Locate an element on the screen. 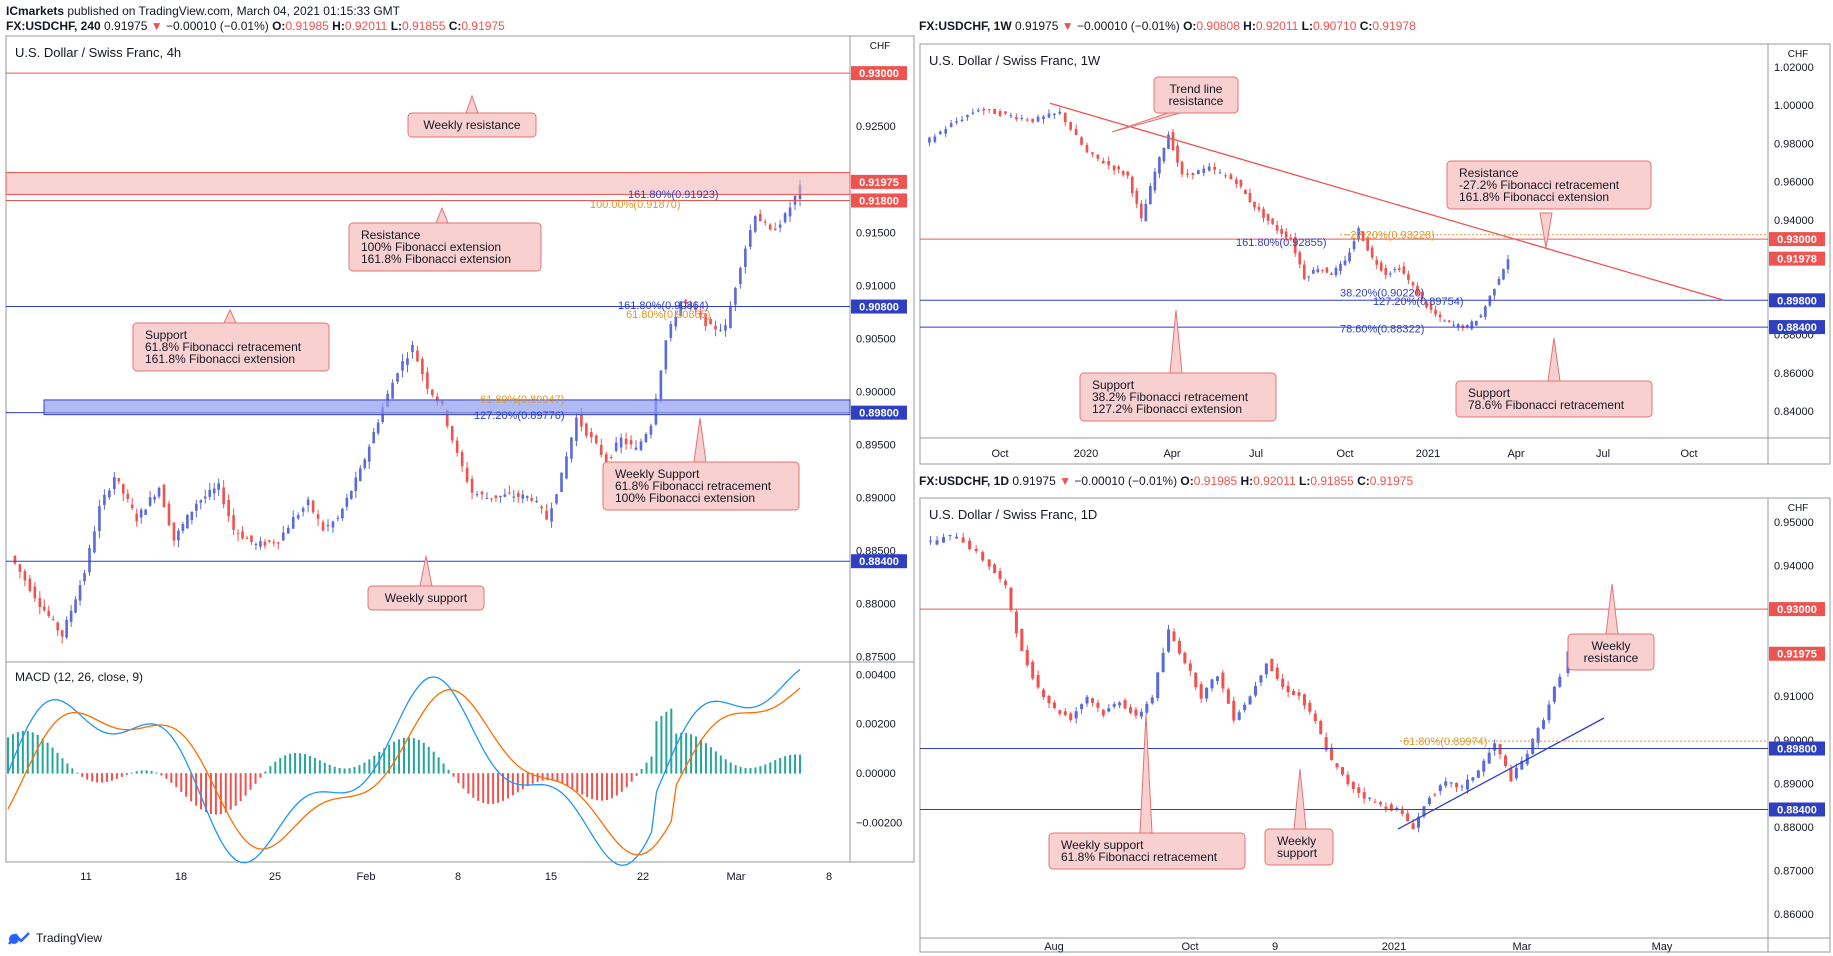 This screenshot has width=1833, height=956. price-tag-label: 0.89800 is located at coordinates (1797, 749).